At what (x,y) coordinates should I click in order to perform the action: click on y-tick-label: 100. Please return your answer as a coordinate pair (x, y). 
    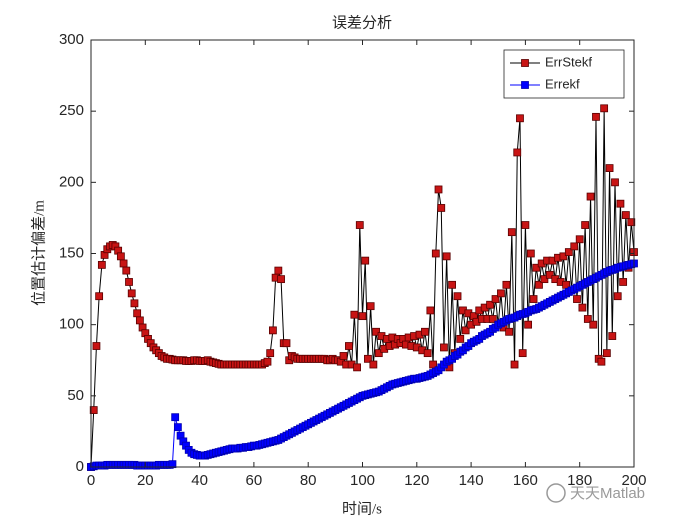
    Looking at the image, I should click on (71, 324).